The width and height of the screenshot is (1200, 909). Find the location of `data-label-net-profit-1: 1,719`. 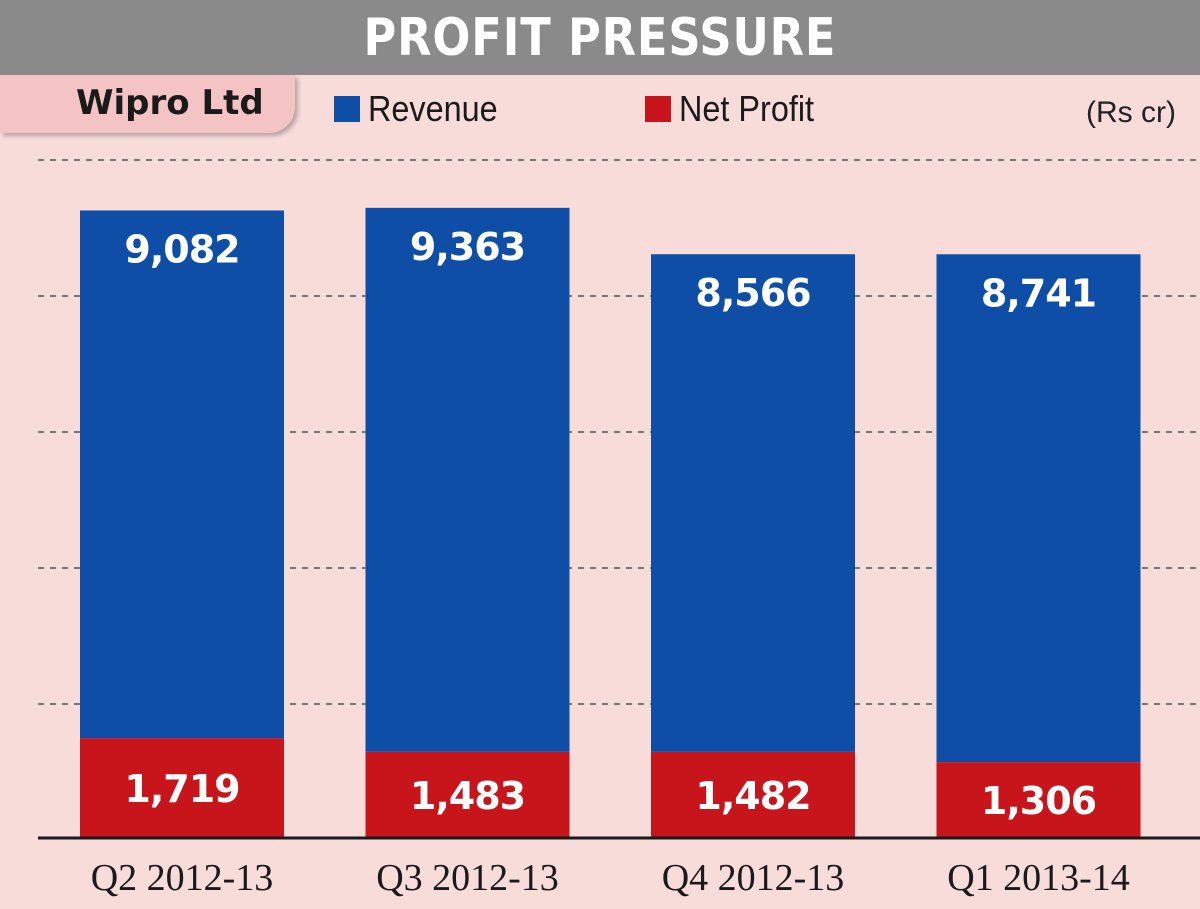

data-label-net-profit-1: 1,719 is located at coordinates (181, 789).